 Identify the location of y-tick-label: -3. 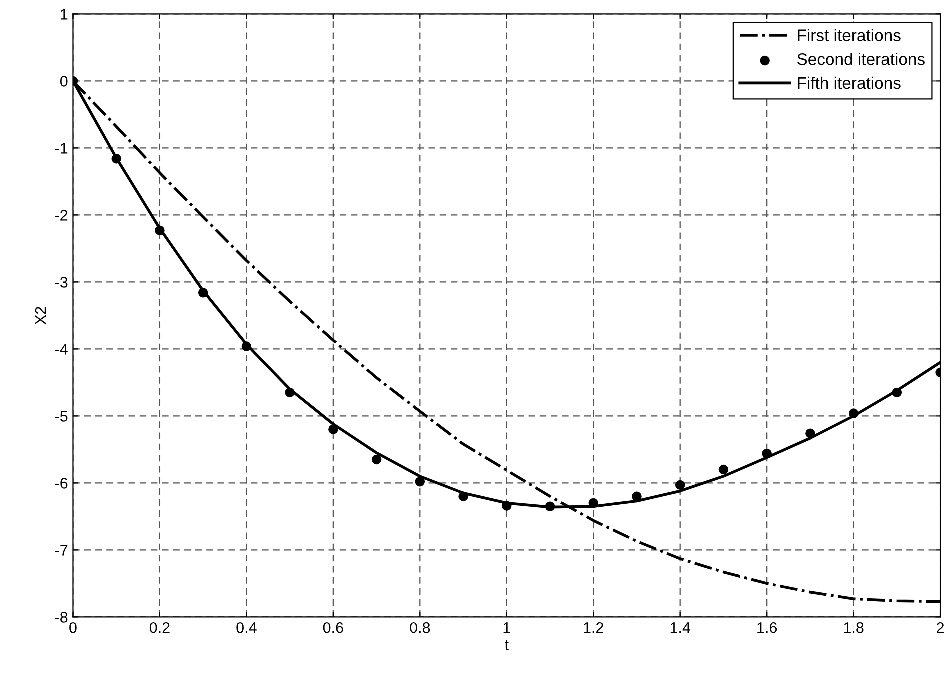
(61, 282).